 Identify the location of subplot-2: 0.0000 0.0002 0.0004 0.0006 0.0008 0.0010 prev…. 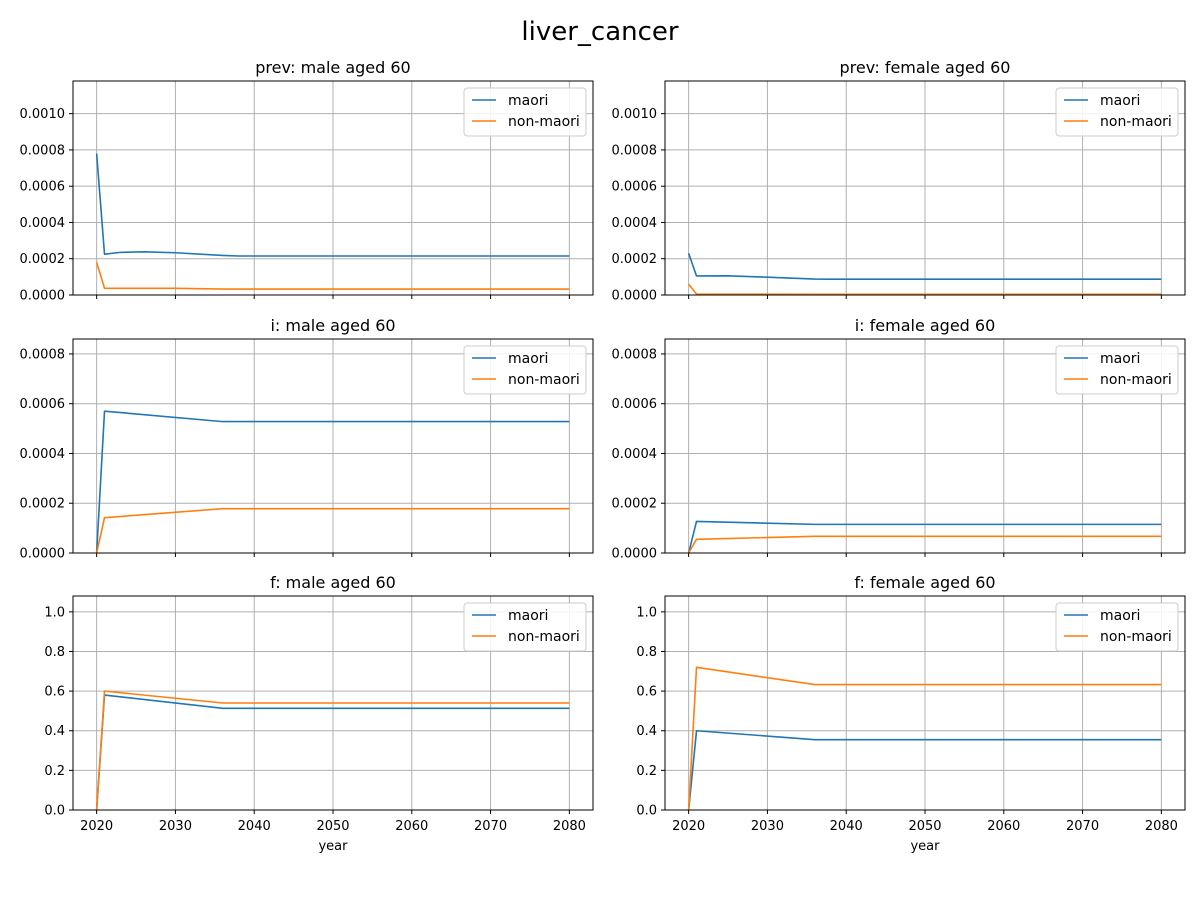
(899, 181).